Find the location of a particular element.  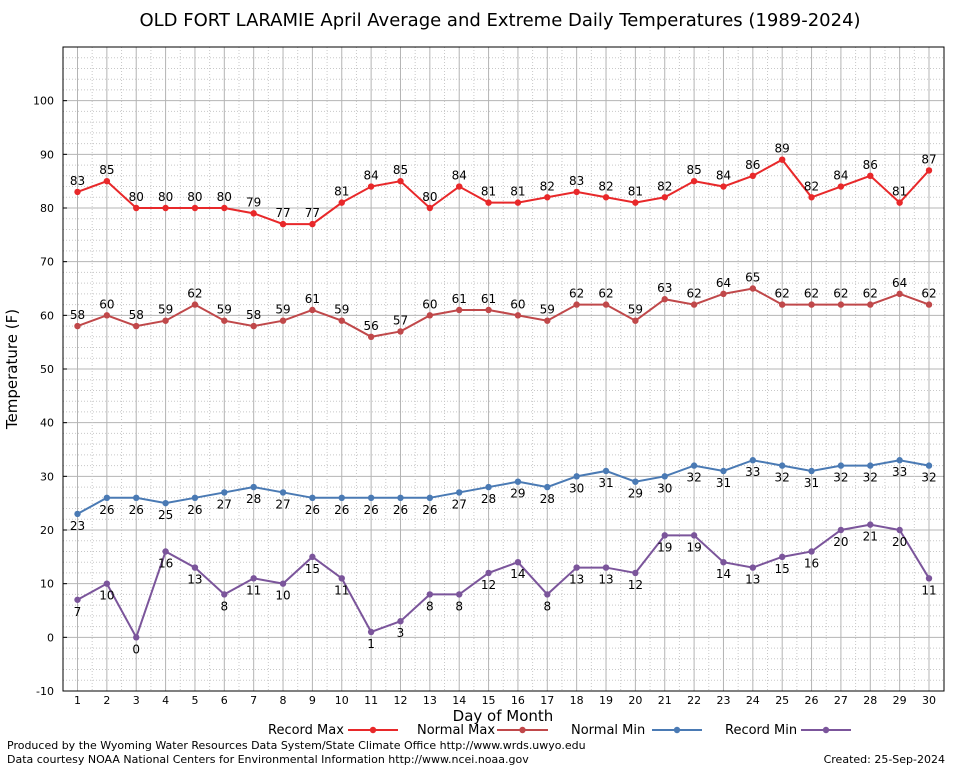

y-tick-label: 20 is located at coordinates (47, 530).